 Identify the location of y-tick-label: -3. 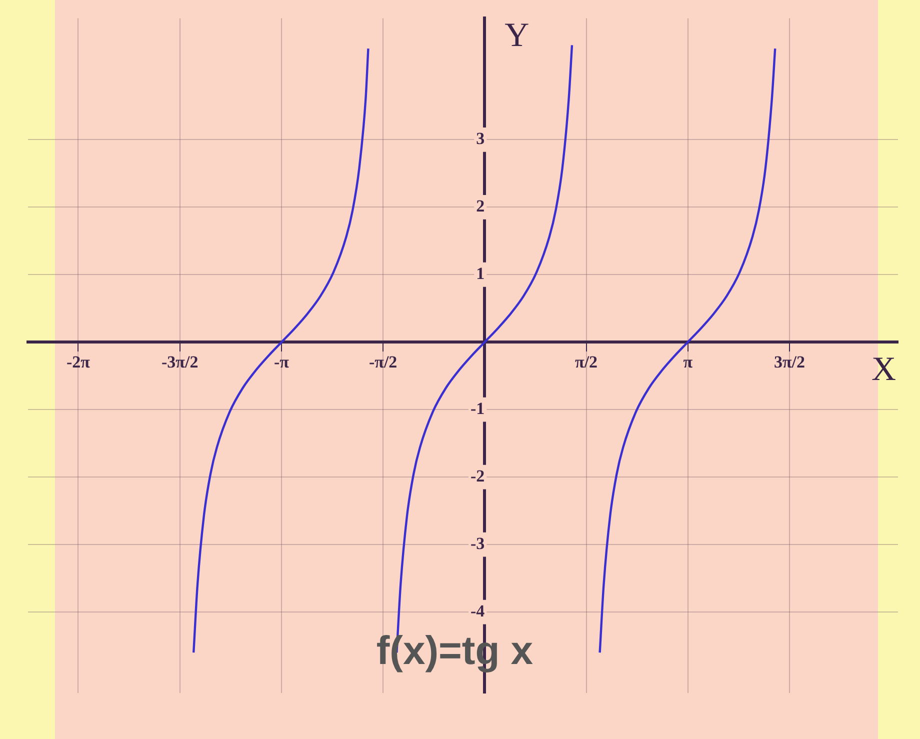
(477, 543).